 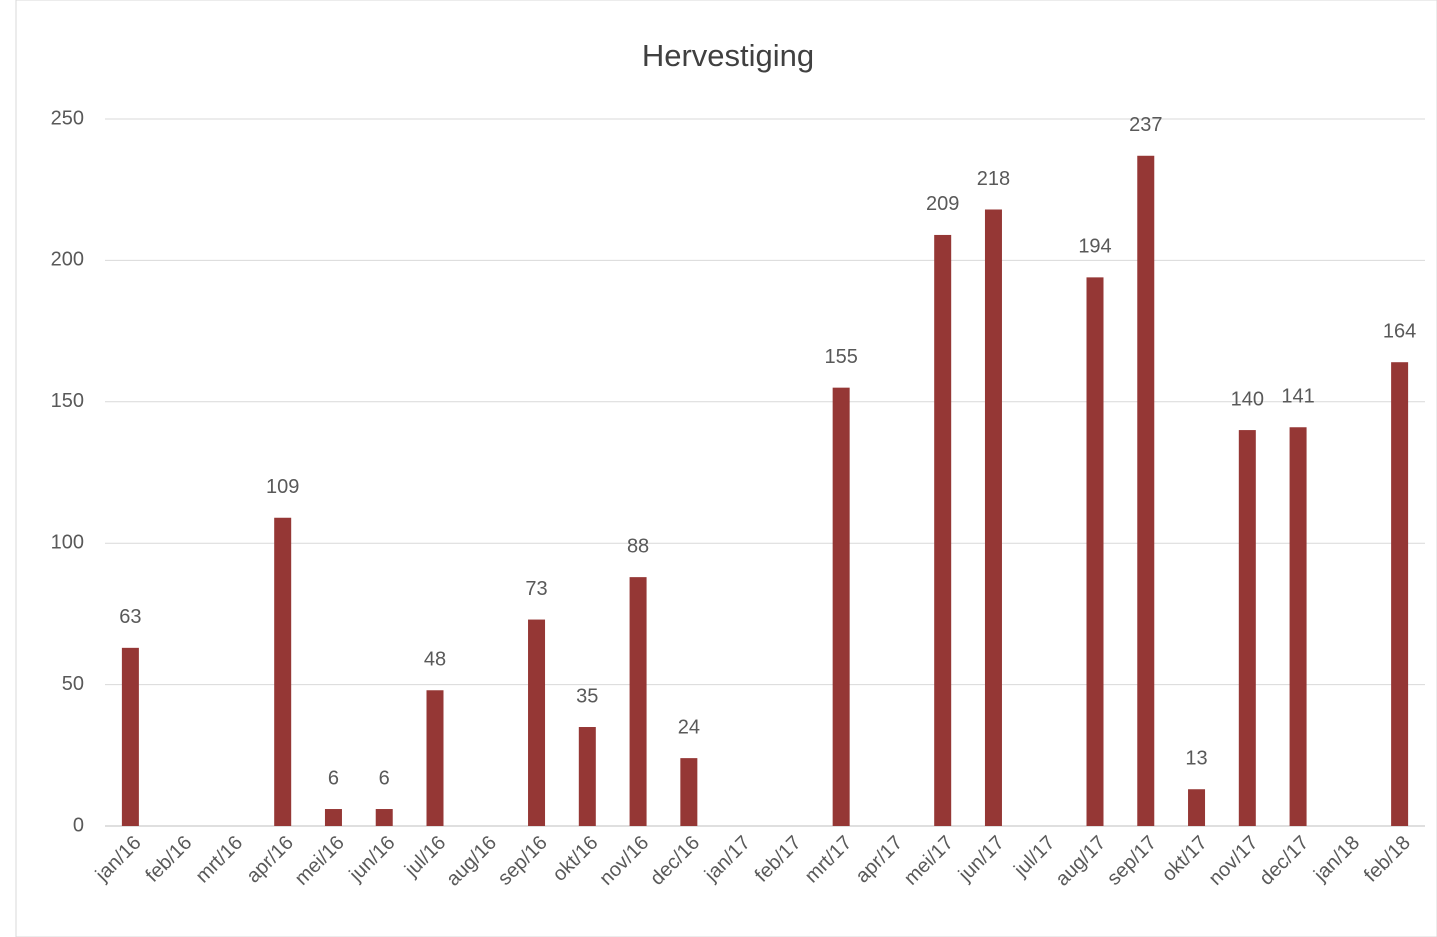 What do you see at coordinates (78, 825) in the screenshot?
I see `y-tick-label: 0` at bounding box center [78, 825].